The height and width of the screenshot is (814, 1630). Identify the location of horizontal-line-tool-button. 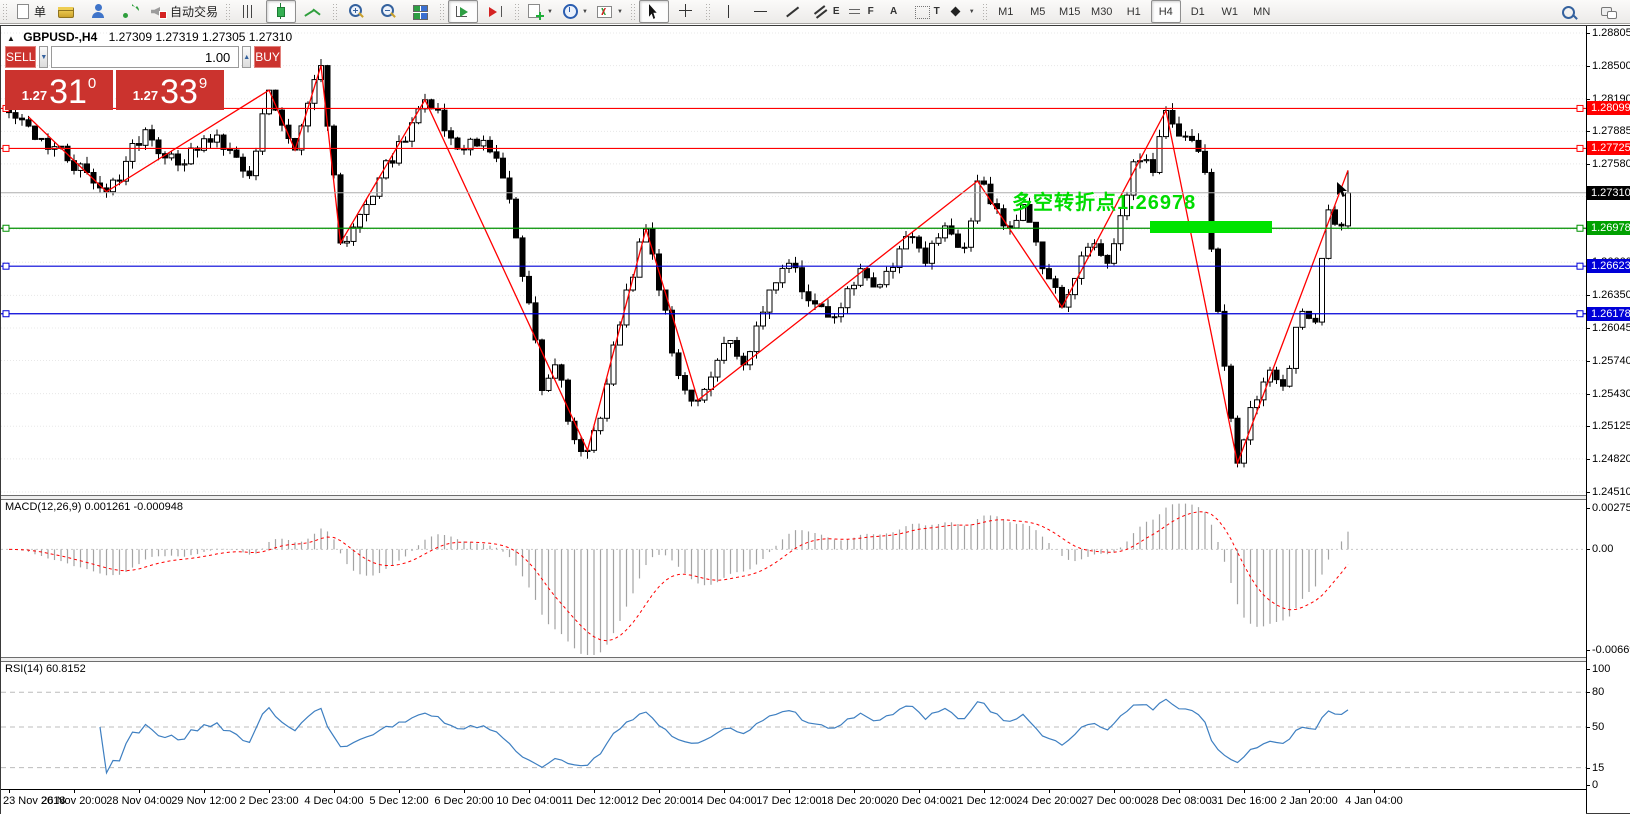
(761, 11).